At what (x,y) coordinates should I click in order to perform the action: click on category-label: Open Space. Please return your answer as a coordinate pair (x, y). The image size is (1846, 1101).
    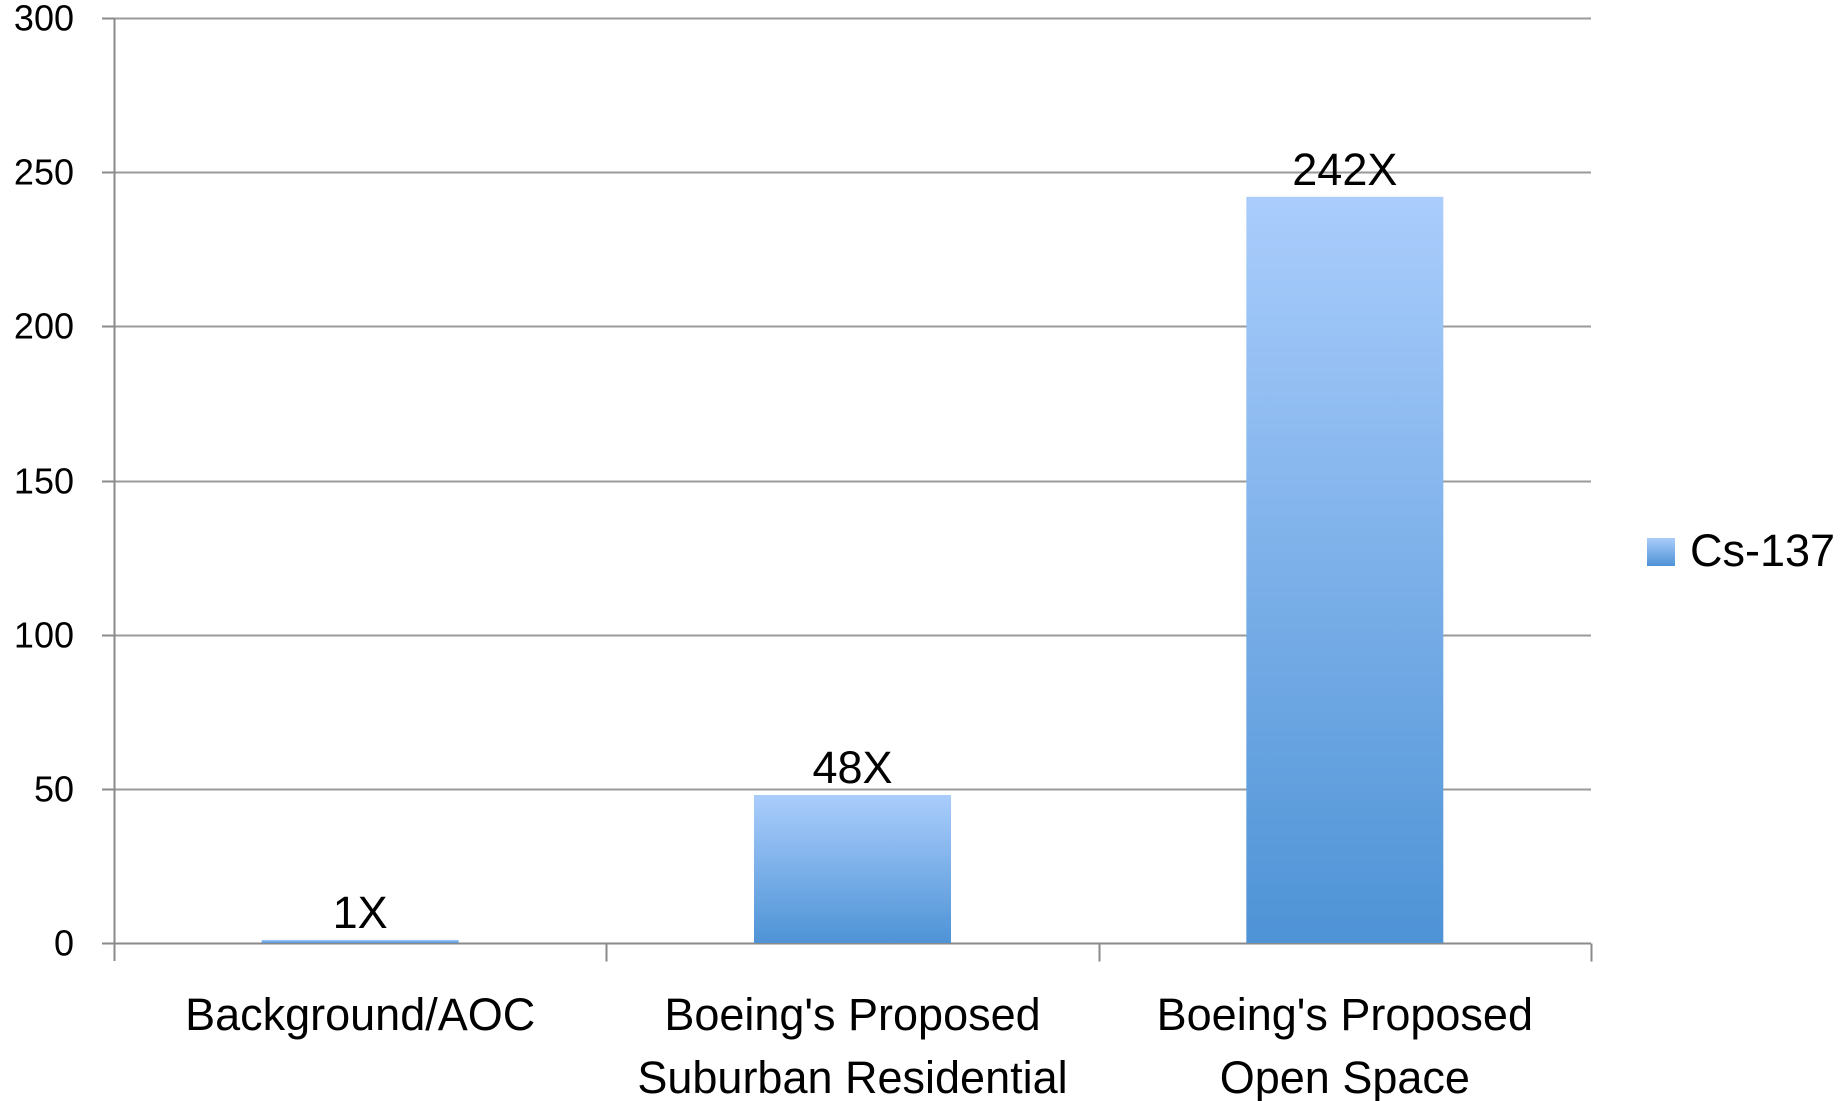
    Looking at the image, I should click on (1345, 1076).